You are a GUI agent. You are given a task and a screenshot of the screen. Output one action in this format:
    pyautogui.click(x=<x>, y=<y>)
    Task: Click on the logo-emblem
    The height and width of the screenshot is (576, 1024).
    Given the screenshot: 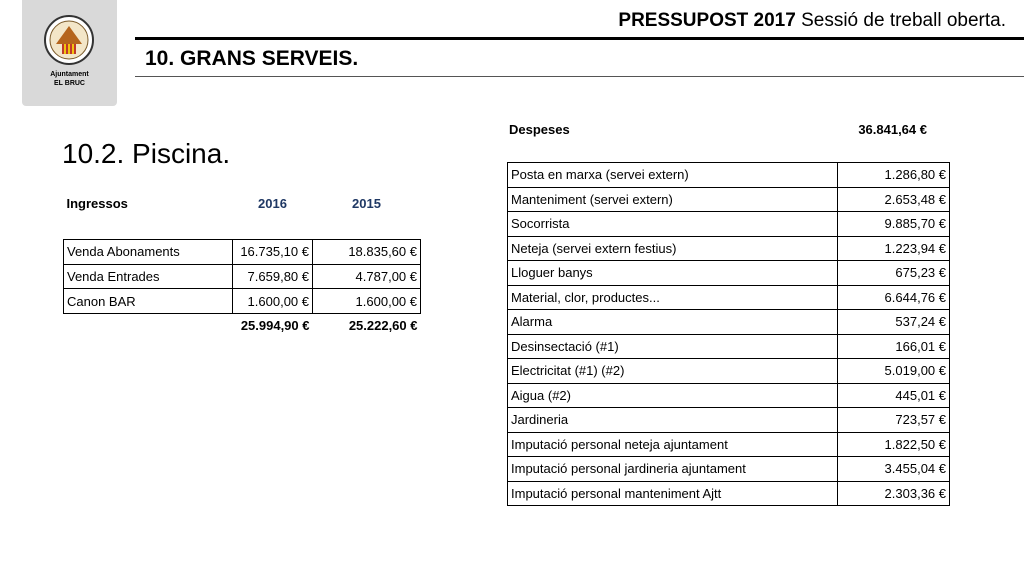 What is the action you would take?
    pyautogui.click(x=69, y=40)
    